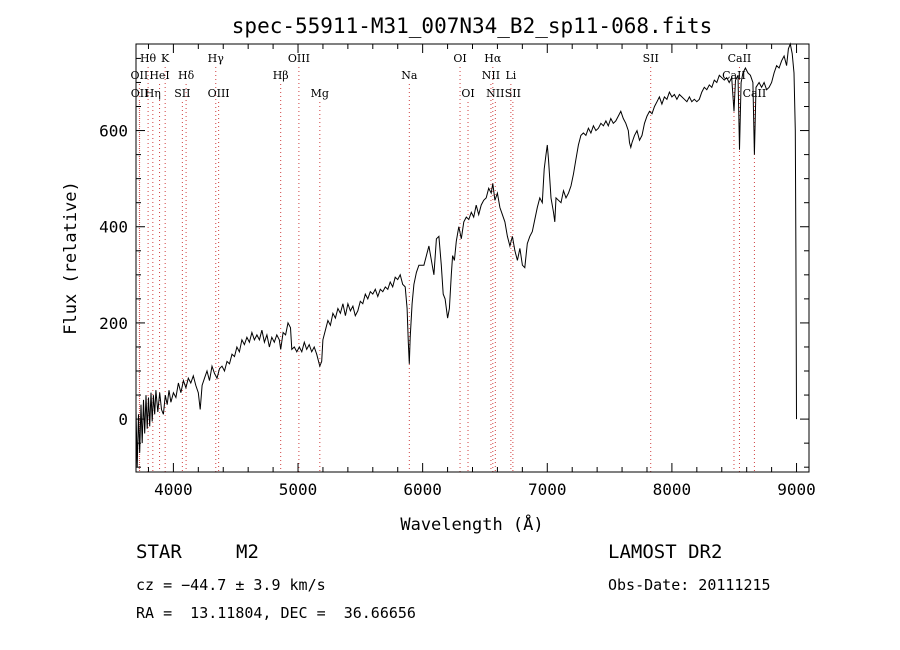  Describe the element at coordinates (173, 489) in the screenshot. I see `x-tick-label: 4000` at that location.